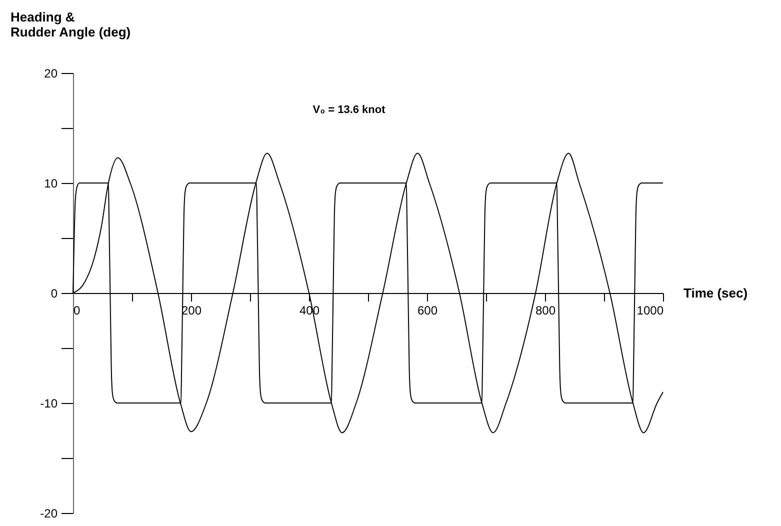  Describe the element at coordinates (49, 403) in the screenshot. I see `y-tick-label: -10` at that location.